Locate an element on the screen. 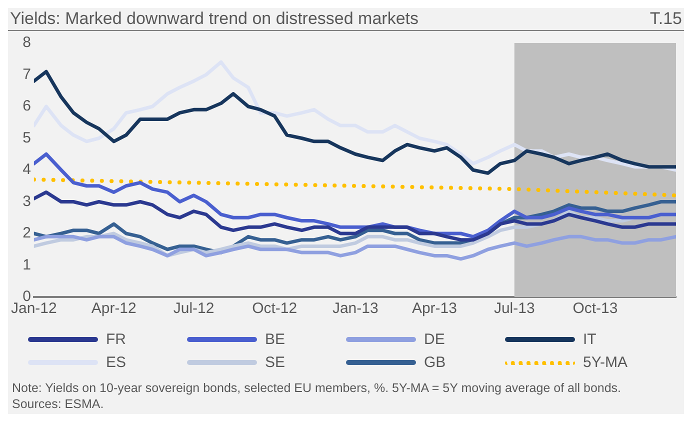 Image resolution: width=692 pixels, height=443 pixels. chart-title: Yields: Marked downward trend on distressed markets is located at coordinates (214, 19).